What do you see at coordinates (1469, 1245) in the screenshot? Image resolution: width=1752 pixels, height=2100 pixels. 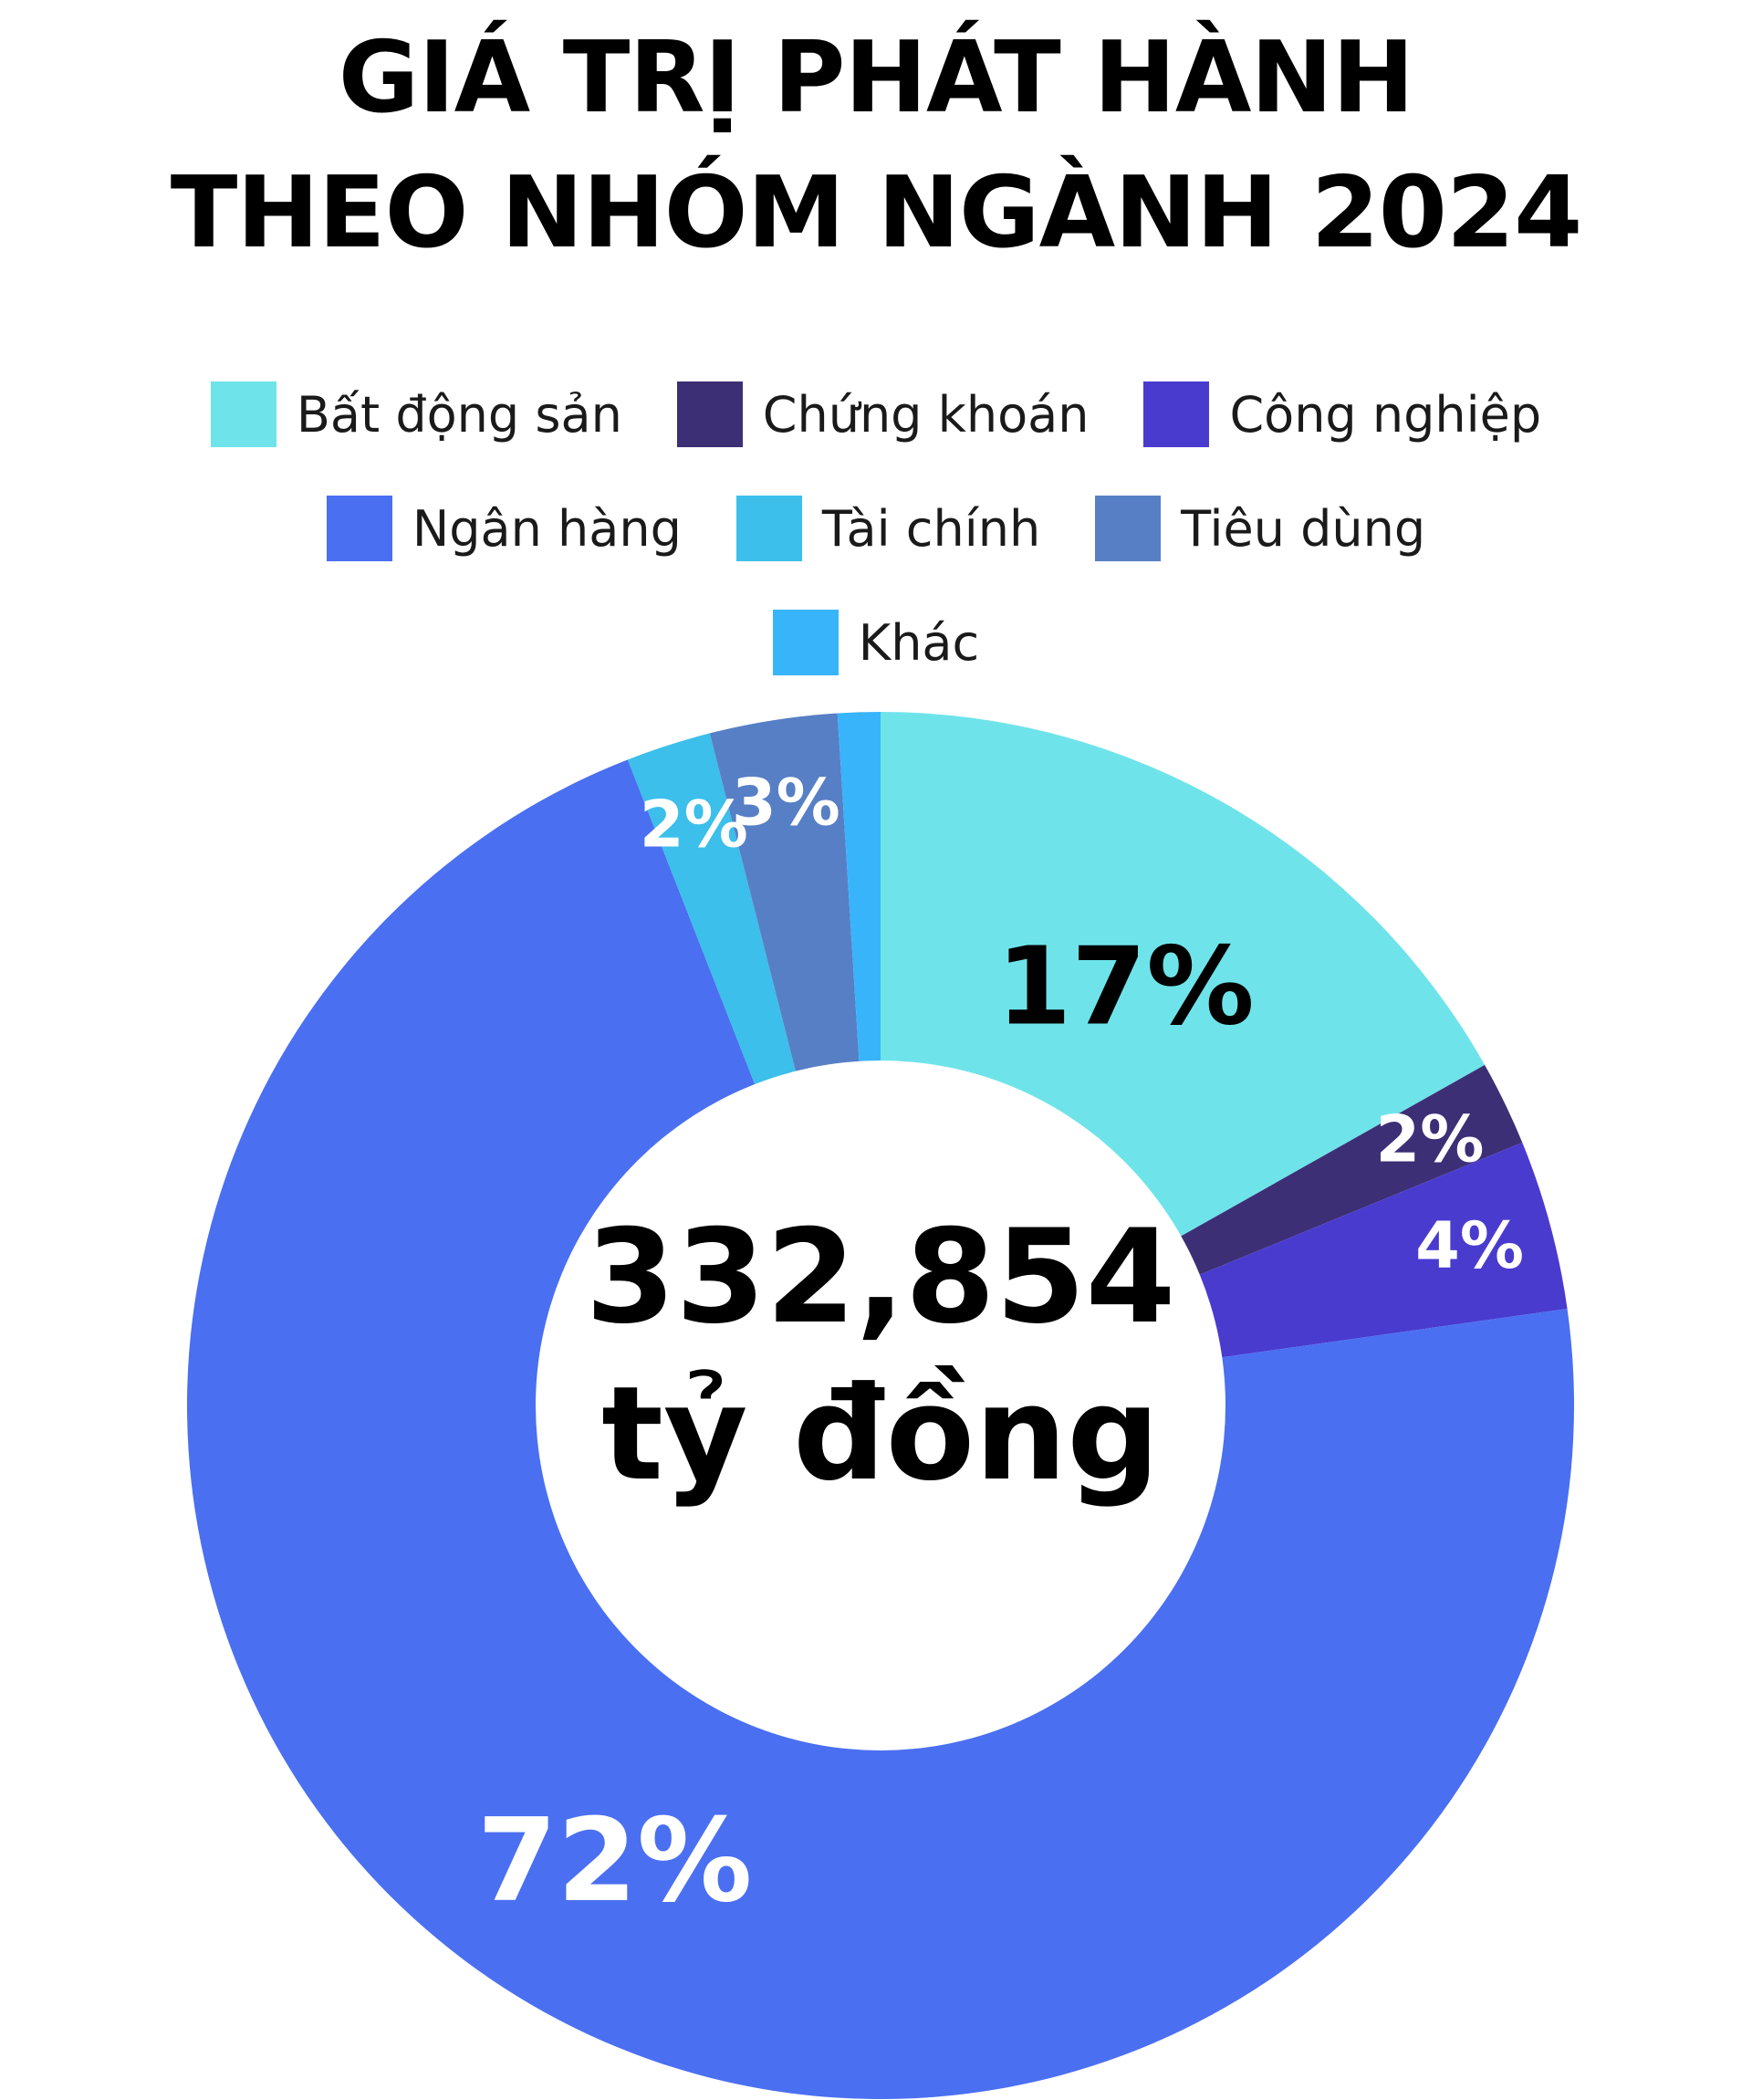 I see `slice-label: 4%` at bounding box center [1469, 1245].